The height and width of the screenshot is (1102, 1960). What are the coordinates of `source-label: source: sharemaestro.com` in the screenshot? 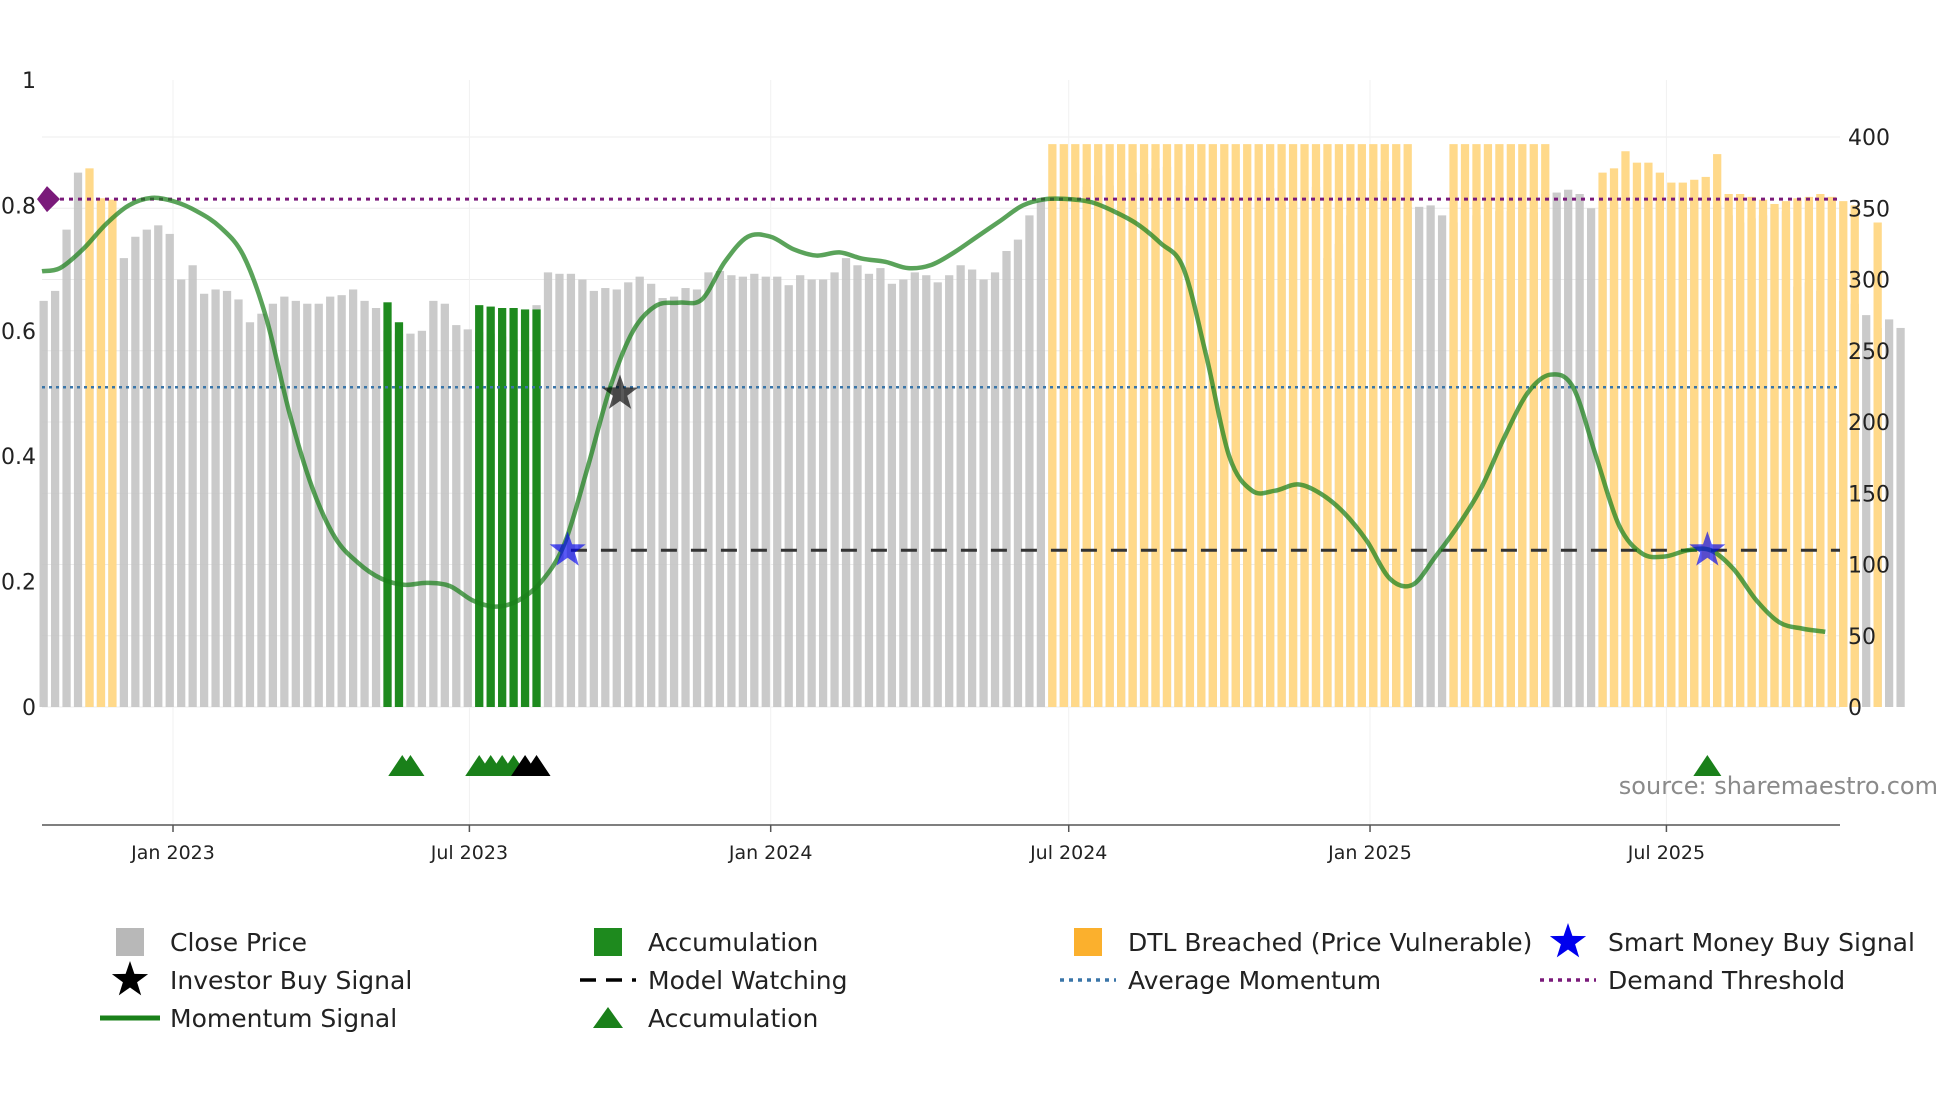 It's located at (1778, 786).